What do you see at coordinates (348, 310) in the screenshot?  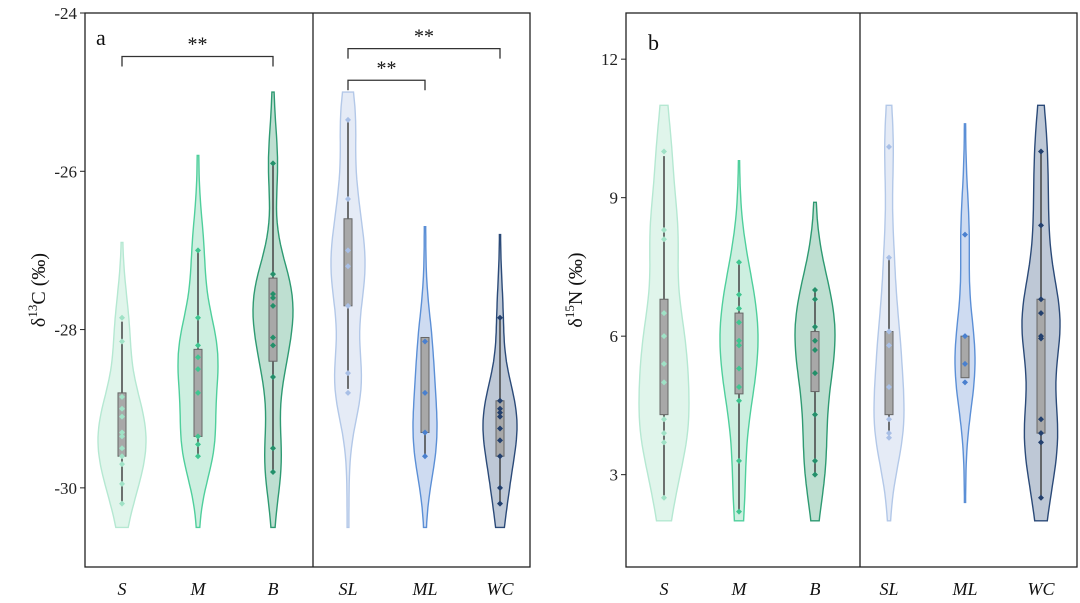 I see `violin-group-sl` at bounding box center [348, 310].